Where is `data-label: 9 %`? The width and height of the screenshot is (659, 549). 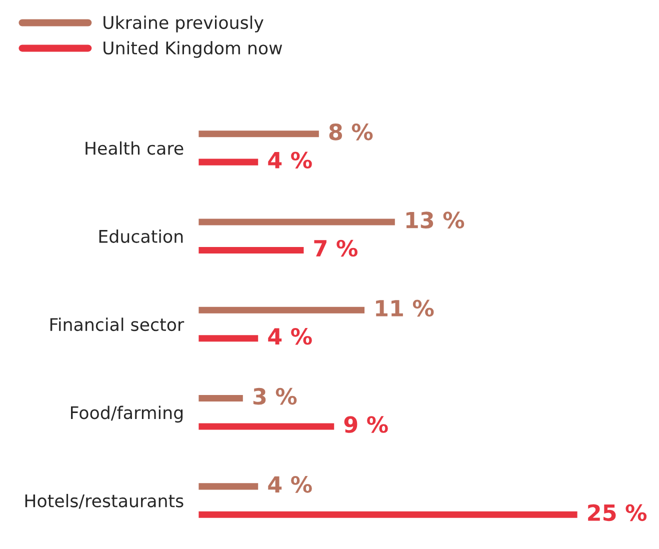 data-label: 9 % is located at coordinates (366, 424).